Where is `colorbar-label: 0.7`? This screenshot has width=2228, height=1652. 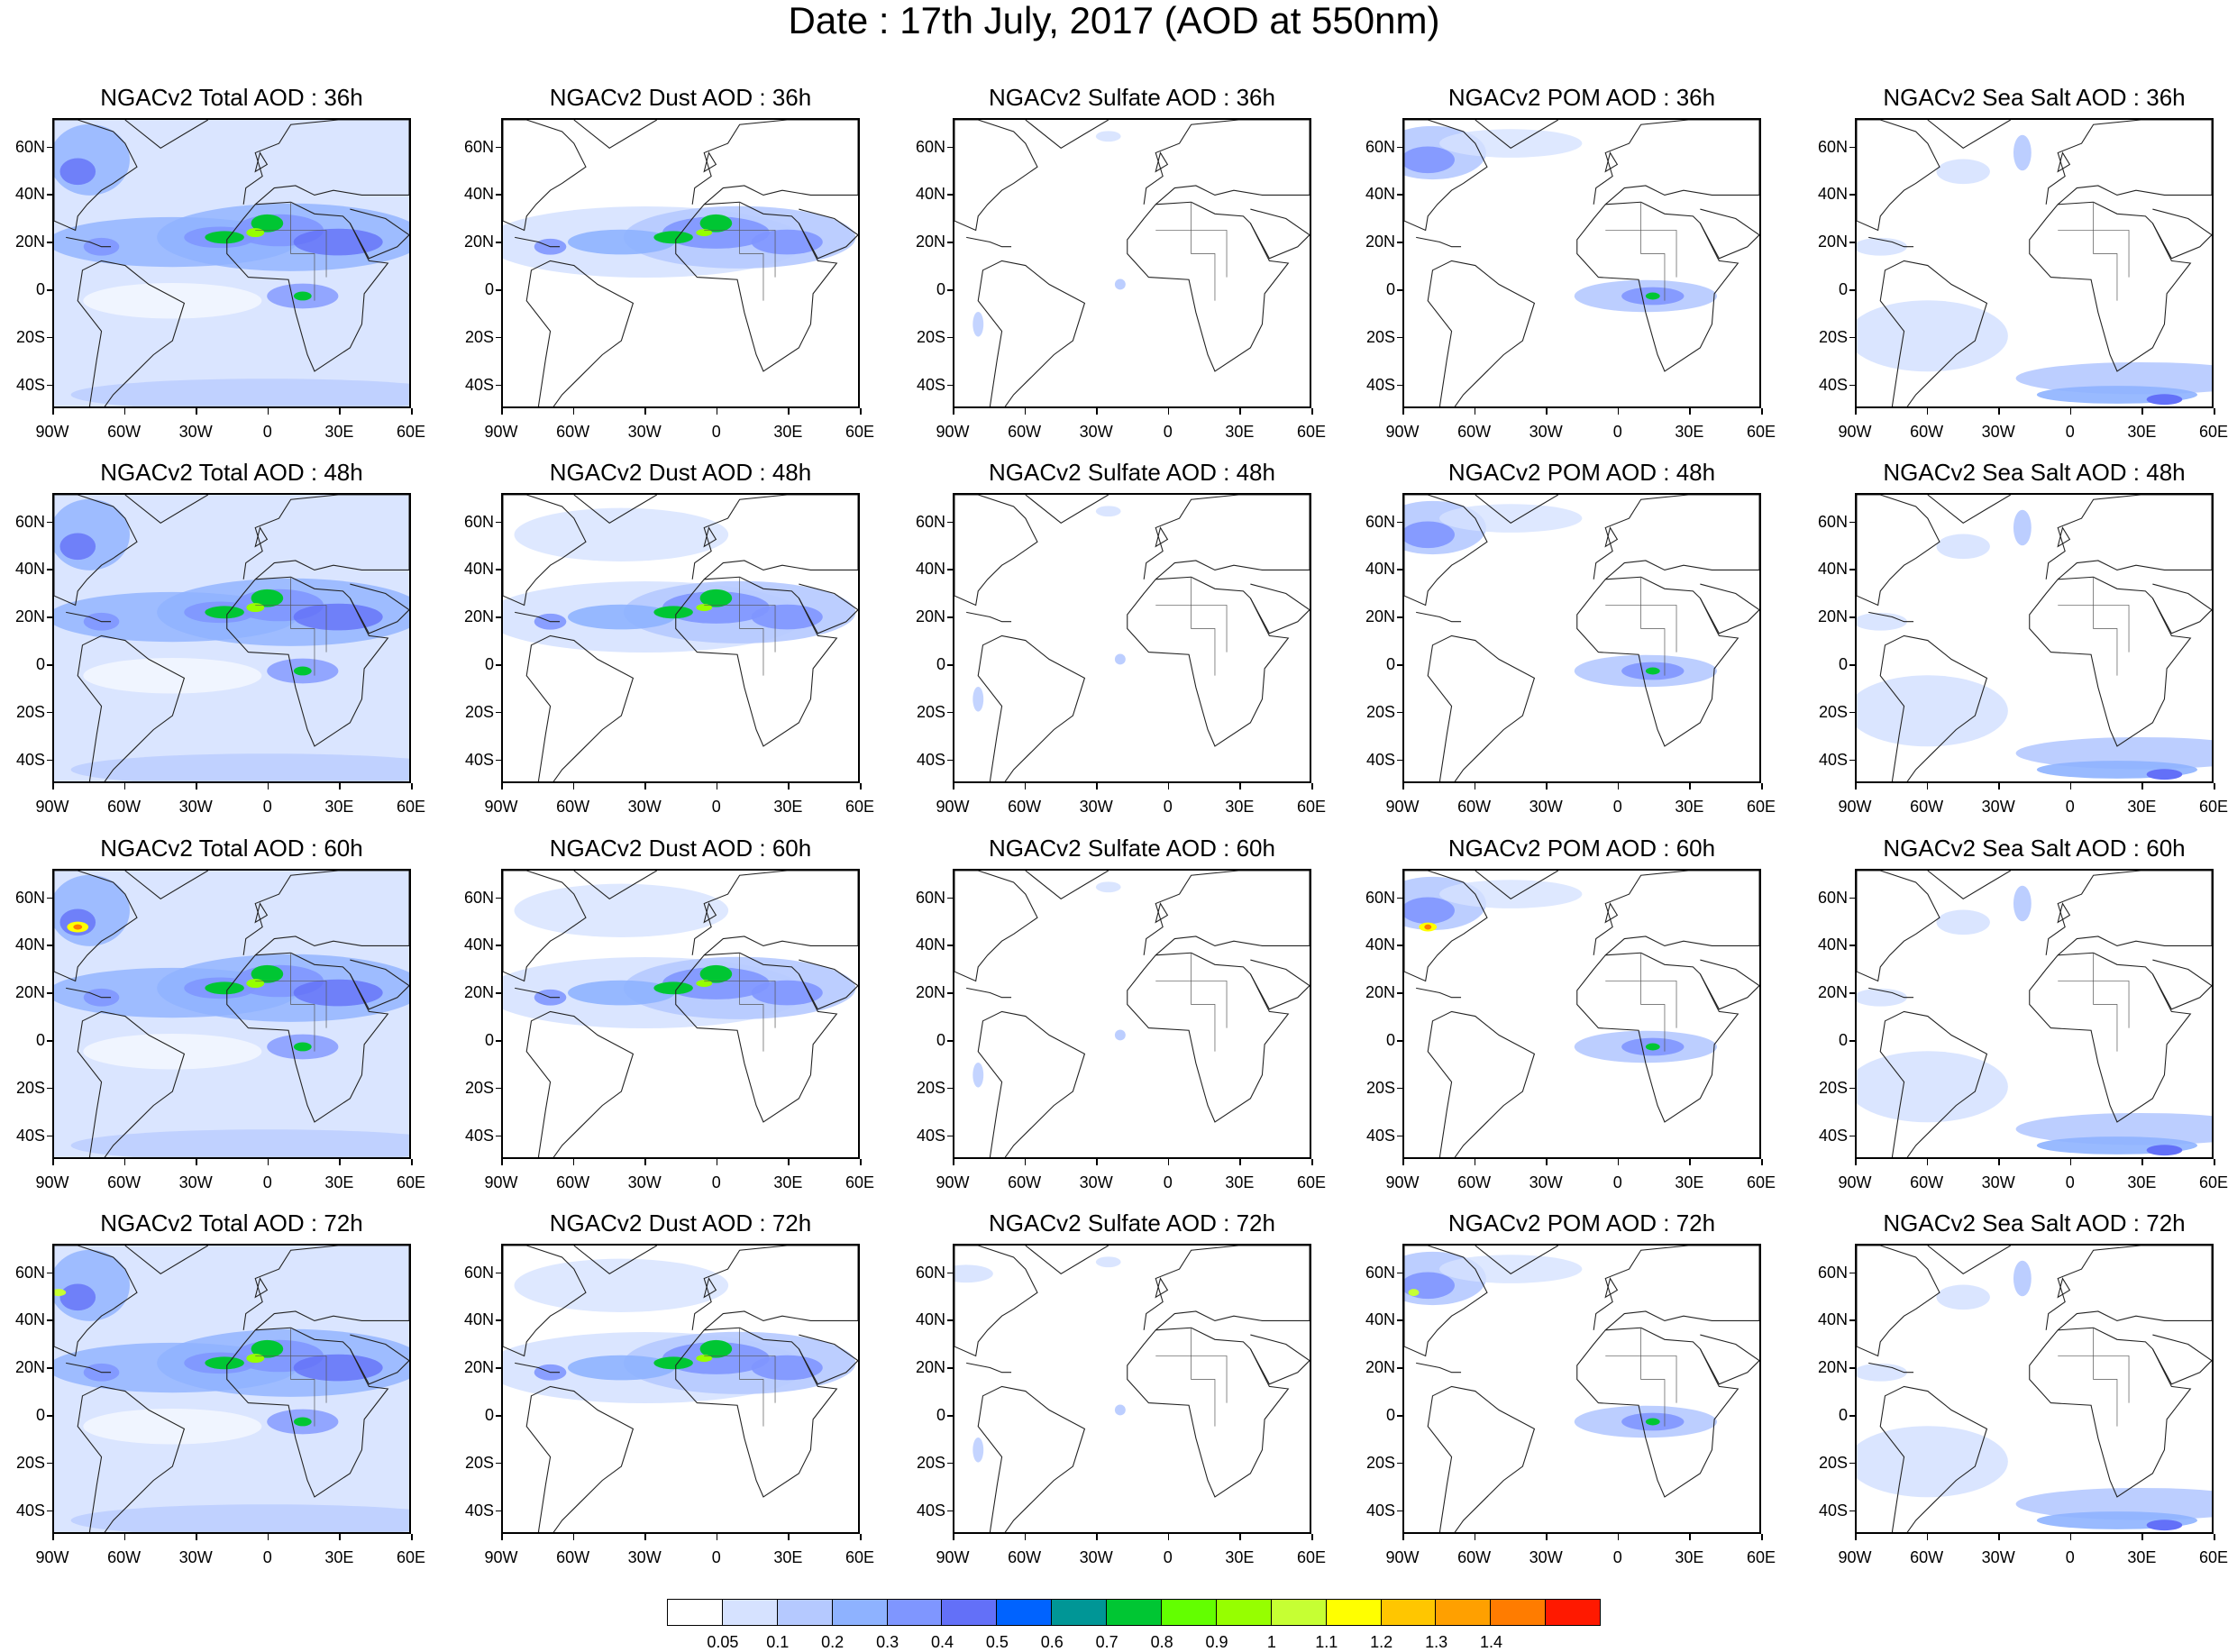
colorbar-label: 0.7 is located at coordinates (1107, 1642).